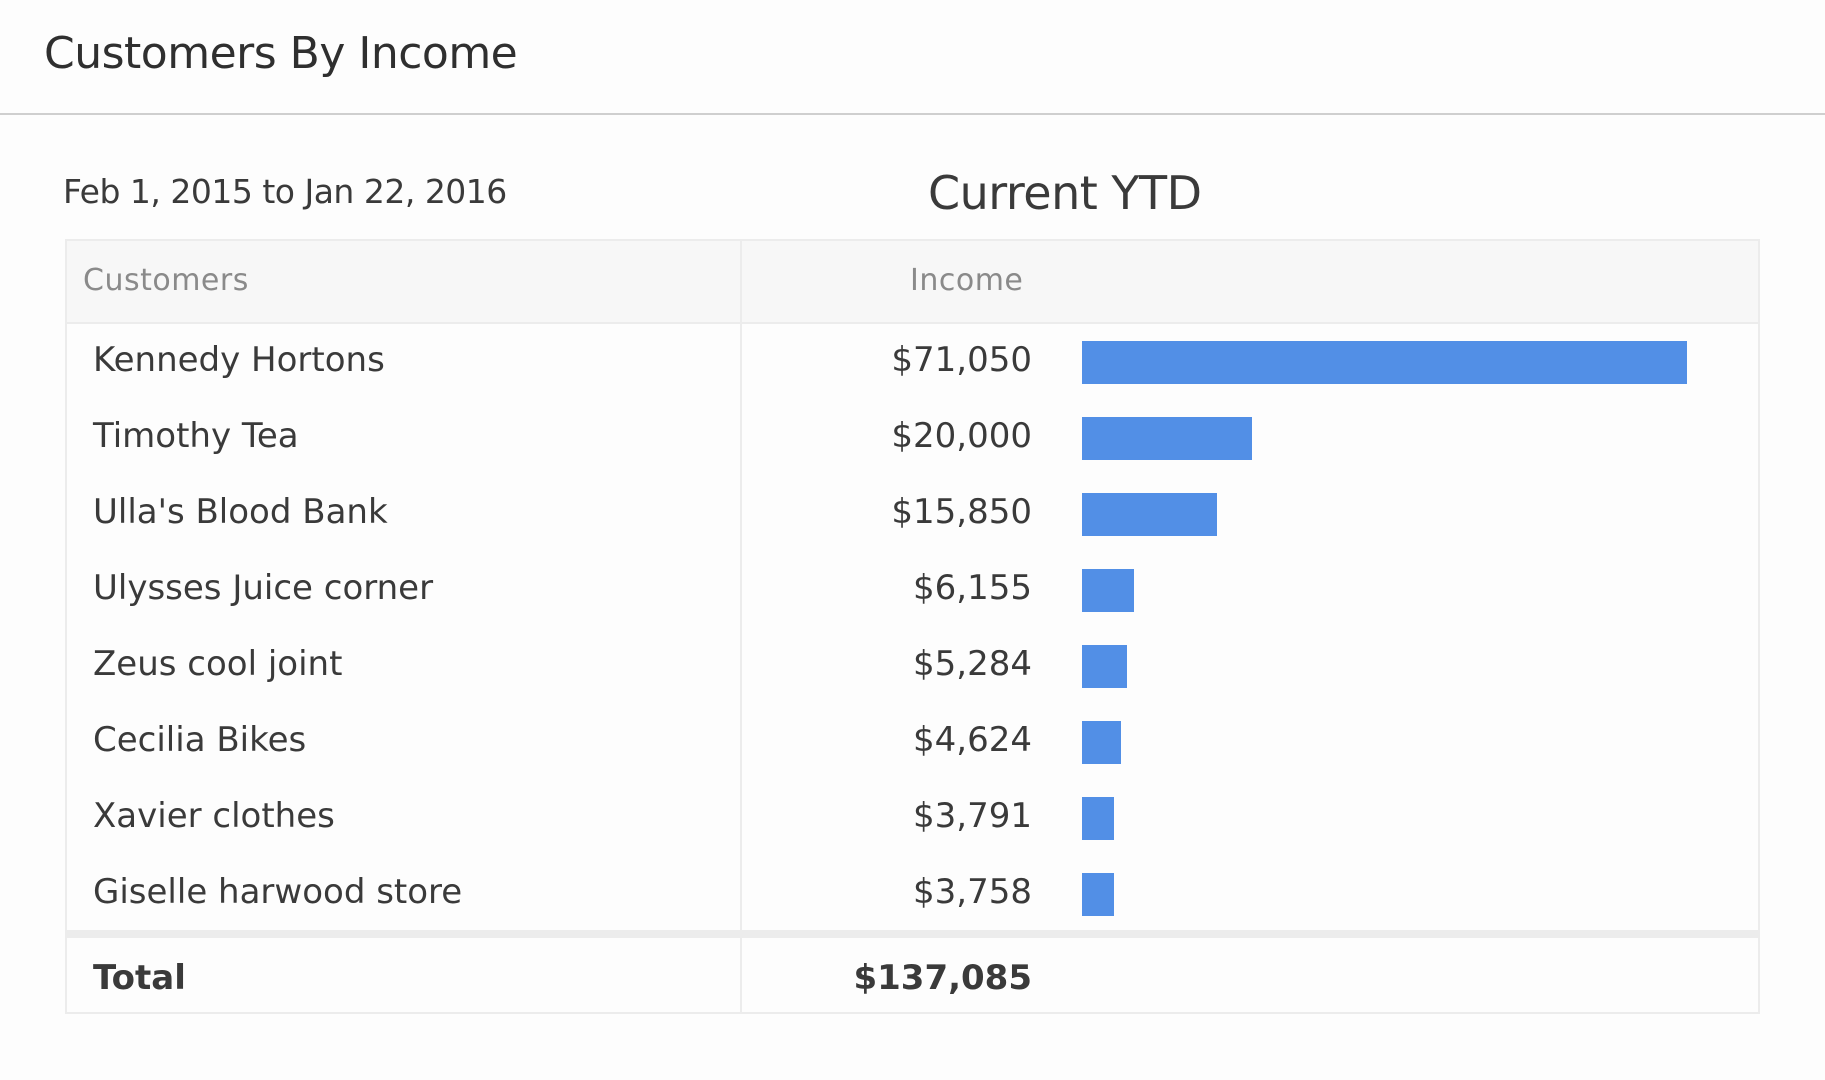  I want to click on income-value: $4,624, so click(972, 740).